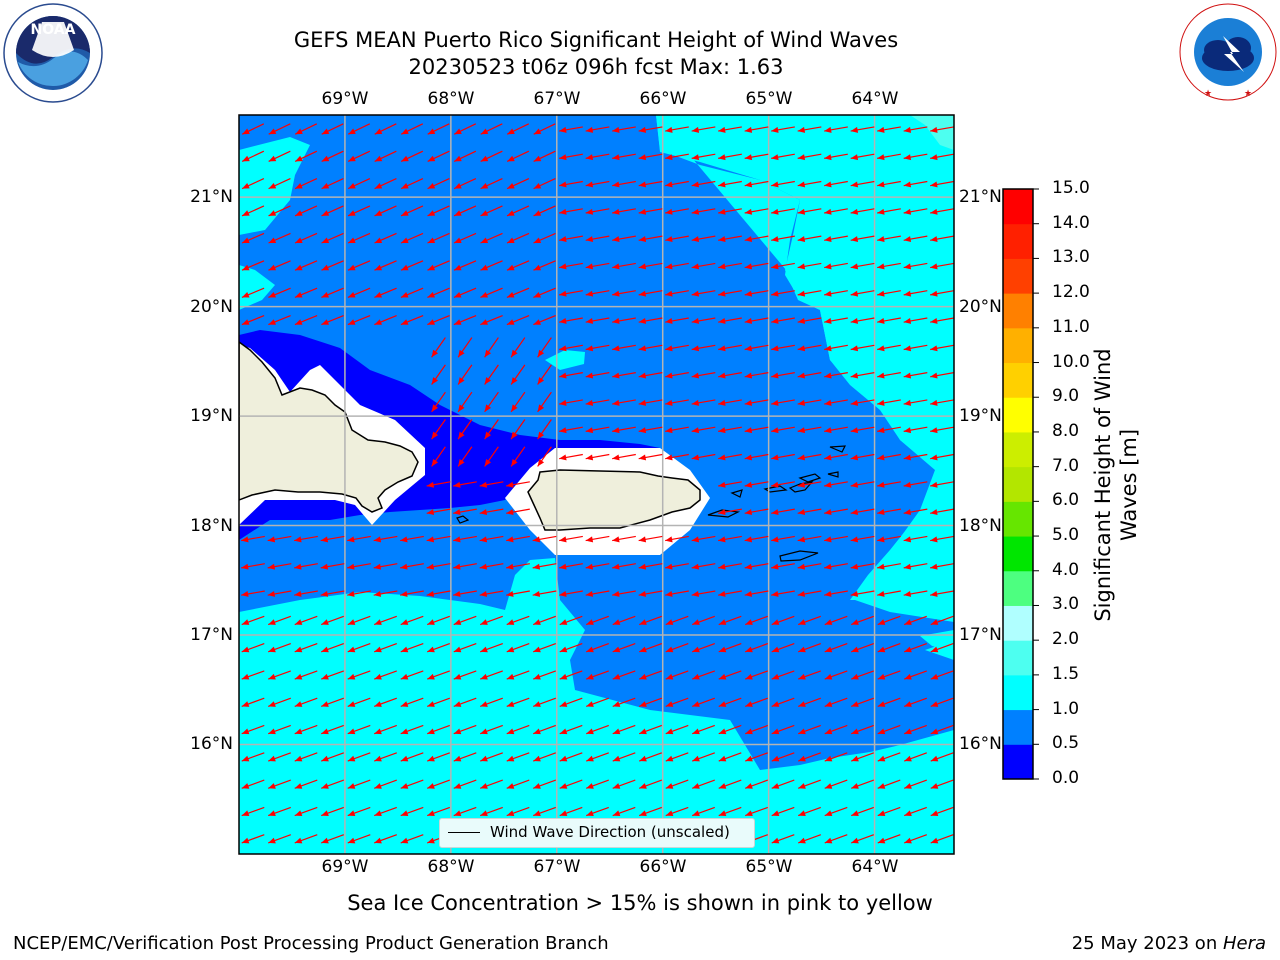 This screenshot has width=1280, height=960. What do you see at coordinates (724, 513) in the screenshot?
I see `island-vieques` at bounding box center [724, 513].